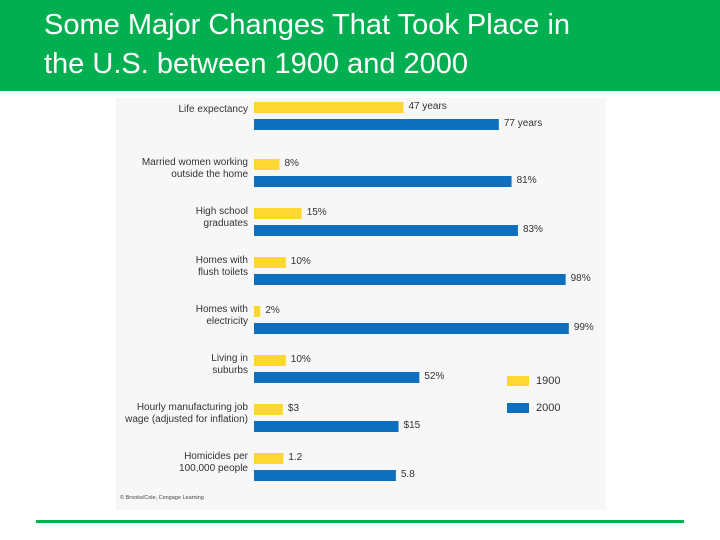 This screenshot has height=540, width=720. What do you see at coordinates (518, 408) in the screenshot?
I see `legend-swatch-2000` at bounding box center [518, 408].